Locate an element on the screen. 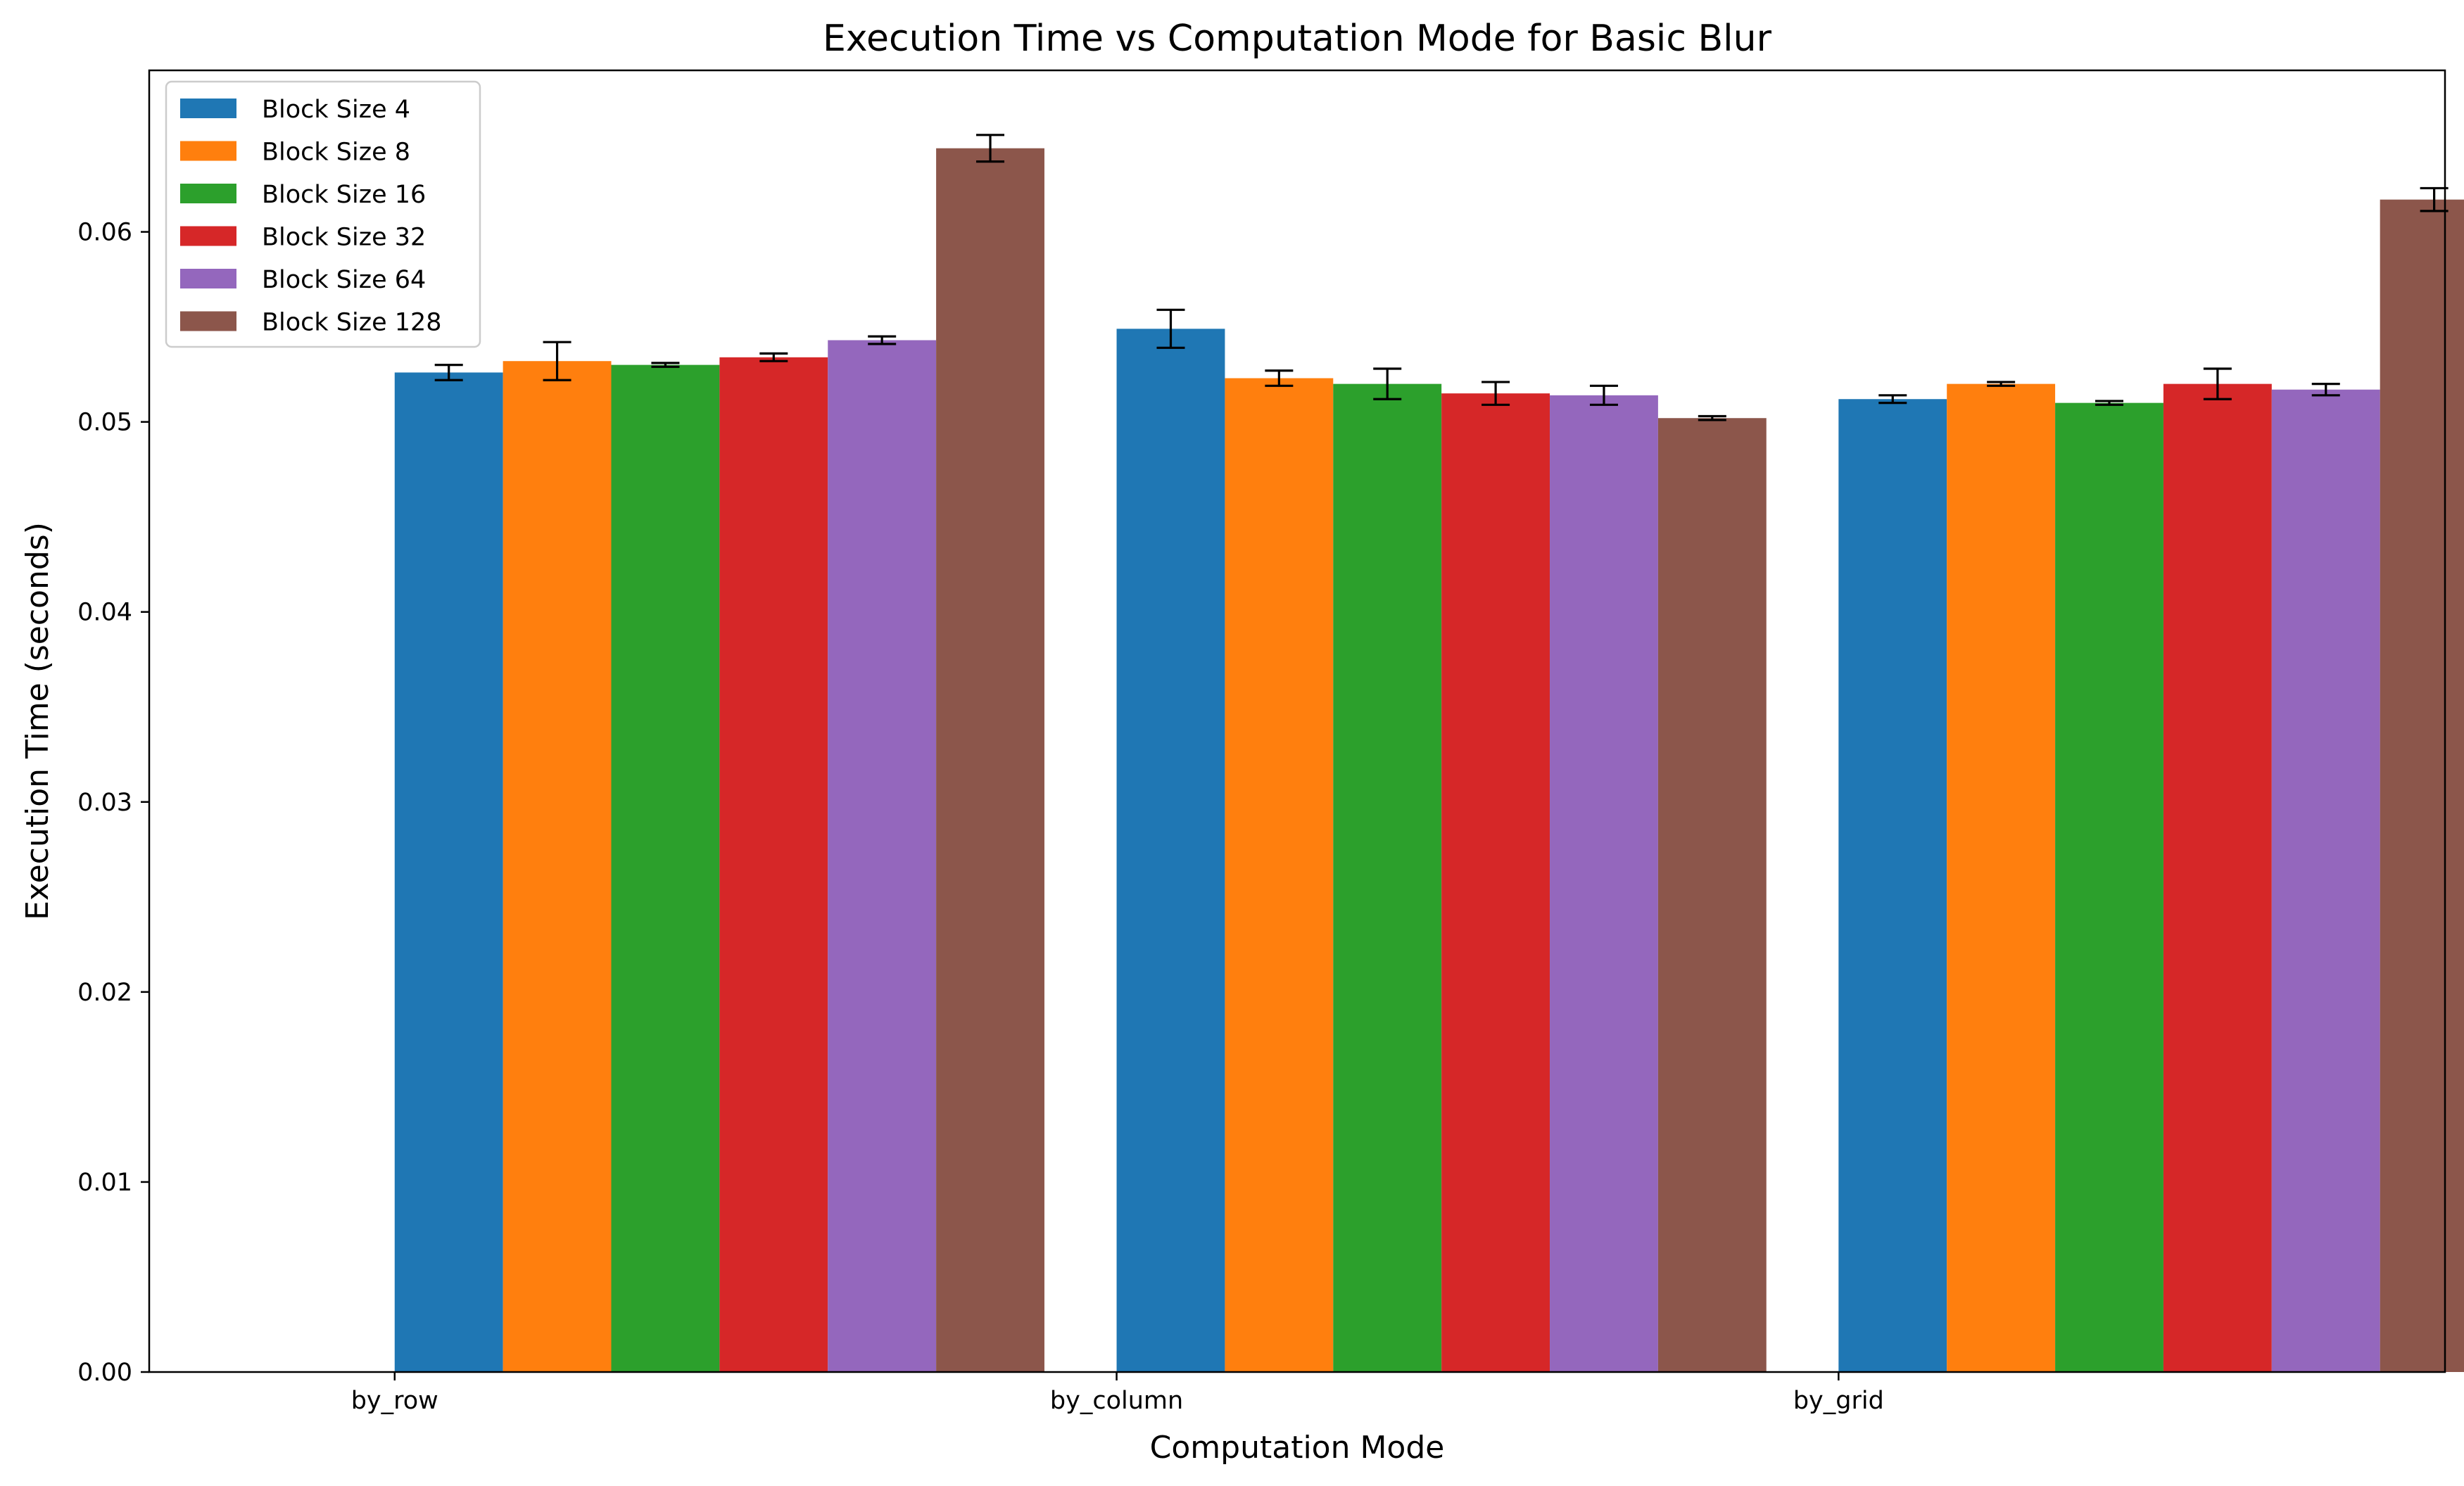 This screenshot has width=2464, height=1486. x-tick-label: by_grid is located at coordinates (1838, 1401).